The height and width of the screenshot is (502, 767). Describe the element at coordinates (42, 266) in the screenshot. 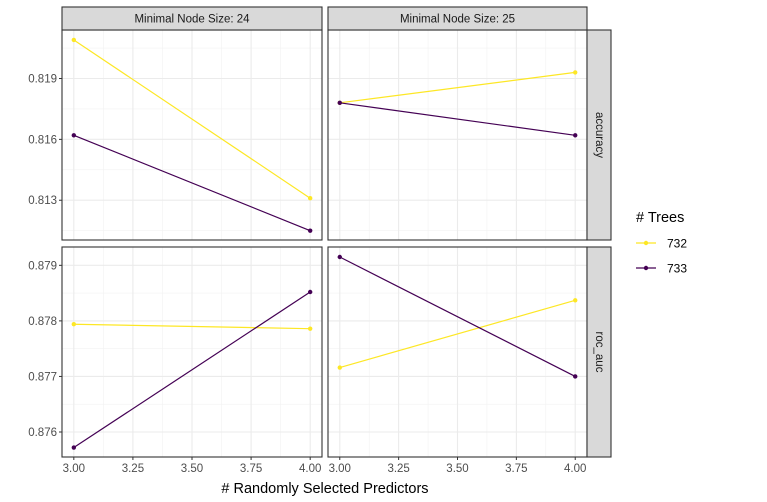

I see `y-tick-label: 0.879` at that location.